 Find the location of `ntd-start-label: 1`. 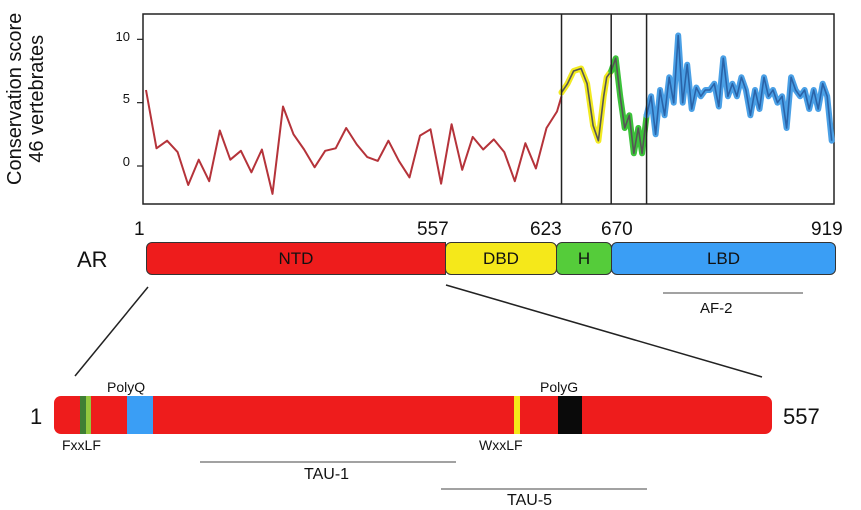

ntd-start-label: 1 is located at coordinates (36, 416).